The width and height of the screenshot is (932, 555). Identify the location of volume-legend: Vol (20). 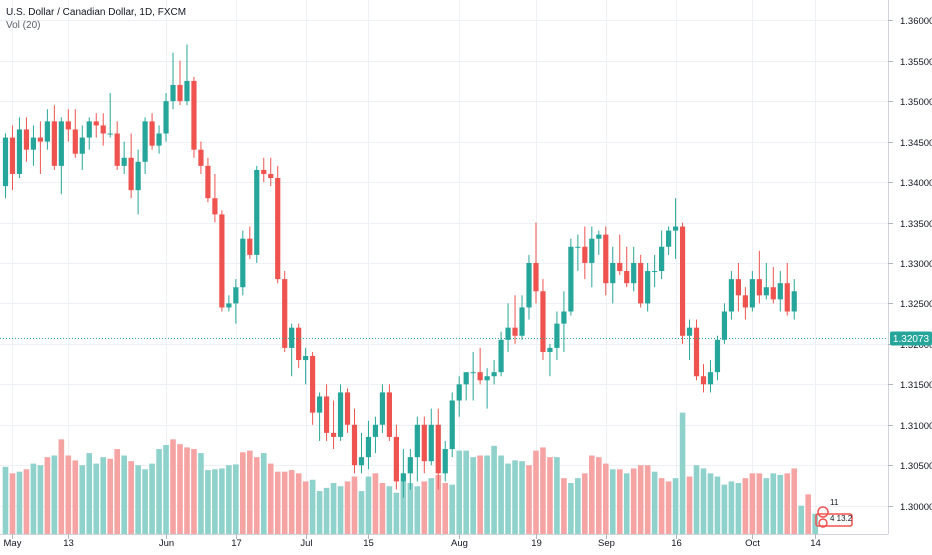
(23, 25).